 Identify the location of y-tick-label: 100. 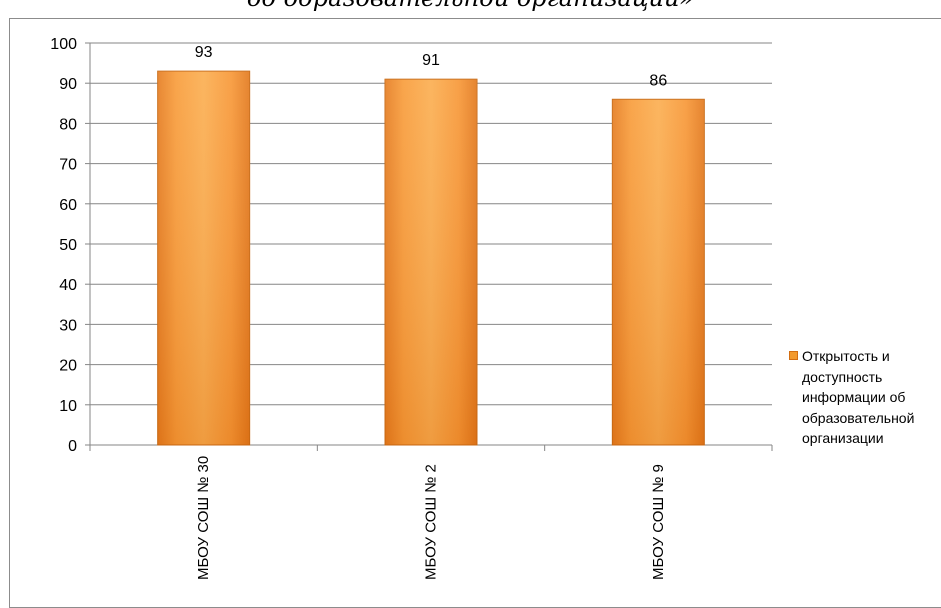
(63, 44).